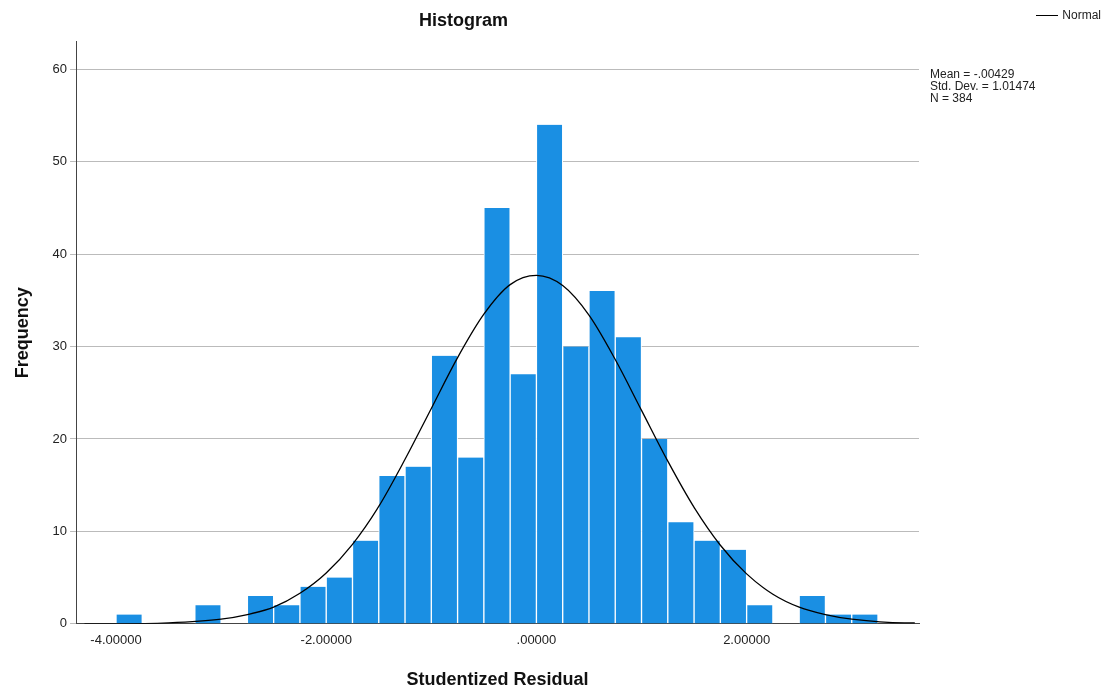 Image resolution: width=1107 pixels, height=699 pixels. I want to click on x-tick-label: -2.00000, so click(326, 640).